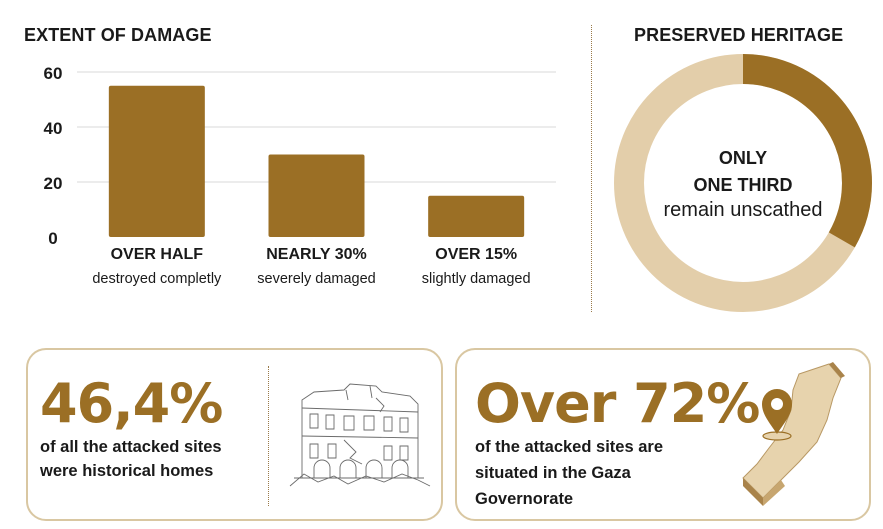  I want to click on card-divider, so click(268, 436).